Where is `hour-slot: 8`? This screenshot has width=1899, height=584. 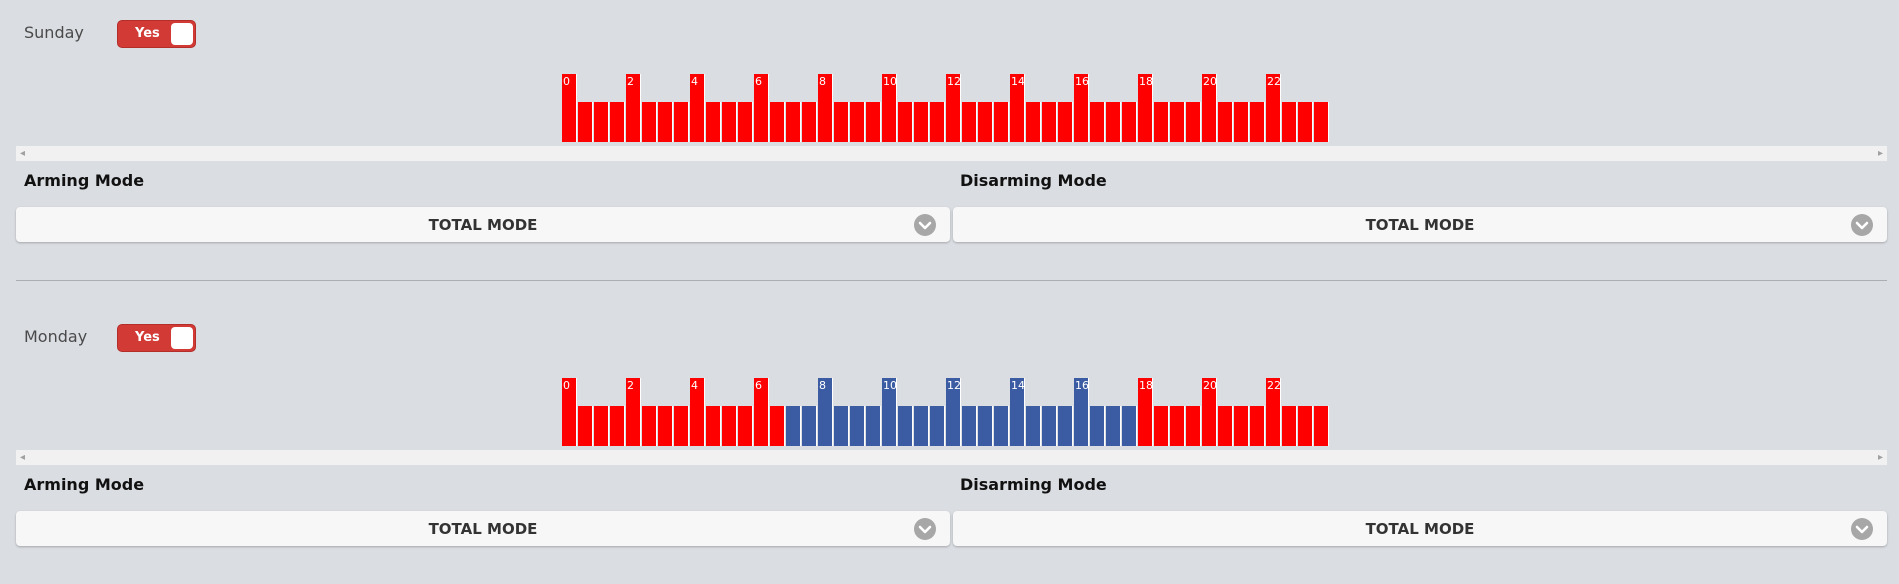
hour-slot: 8 is located at coordinates (825, 108).